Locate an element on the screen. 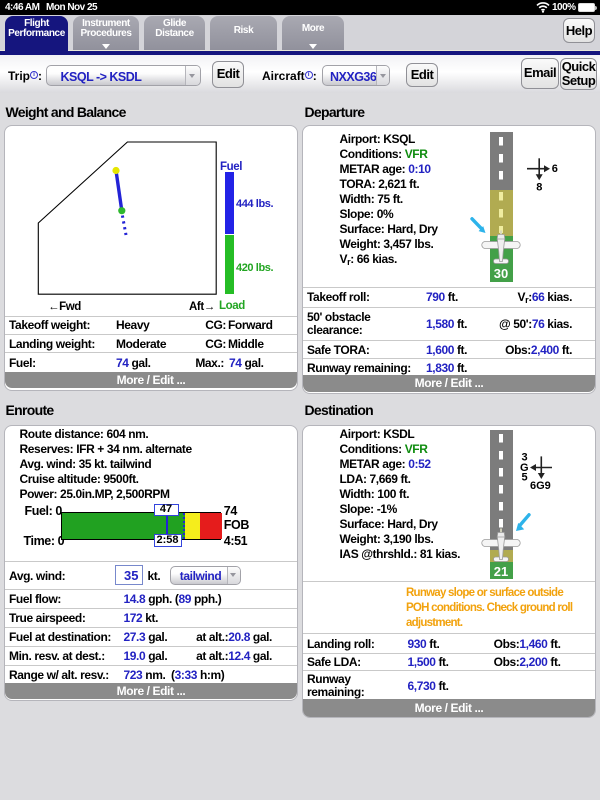 The width and height of the screenshot is (600, 800). svg-text: 6G9 is located at coordinates (540, 486).